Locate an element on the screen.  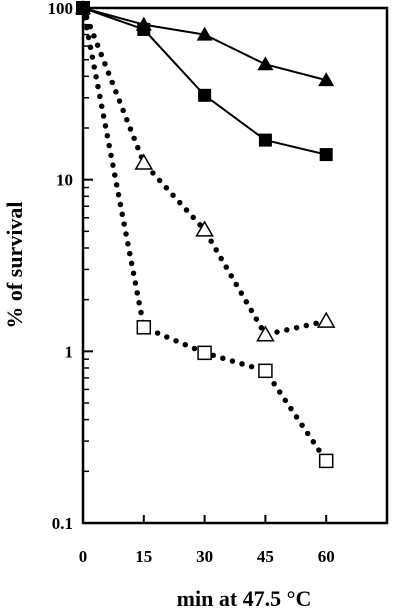
x-tick-label: 30 is located at coordinates (204, 556).